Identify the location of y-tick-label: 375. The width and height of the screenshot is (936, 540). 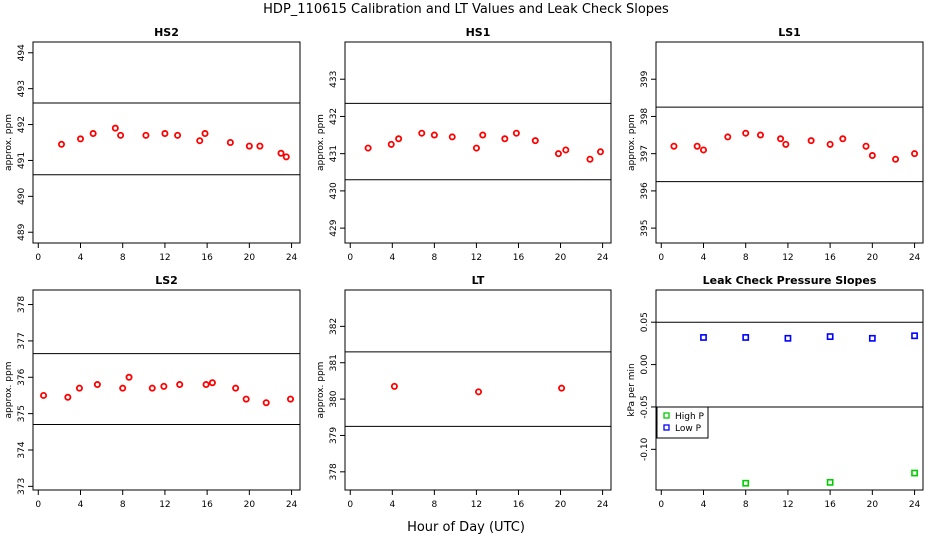
(22, 413).